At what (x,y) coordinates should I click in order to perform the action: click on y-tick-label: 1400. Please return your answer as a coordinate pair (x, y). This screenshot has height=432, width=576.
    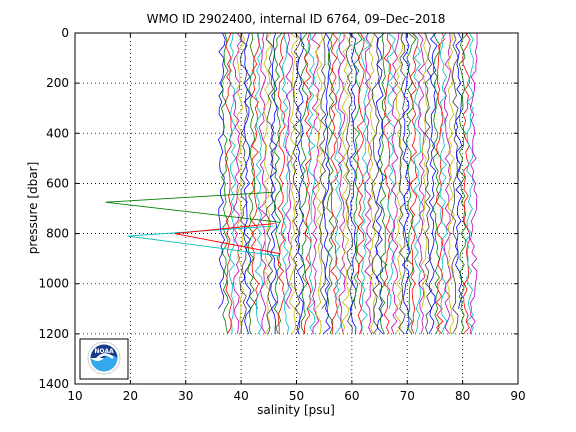
    Looking at the image, I should click on (53, 384).